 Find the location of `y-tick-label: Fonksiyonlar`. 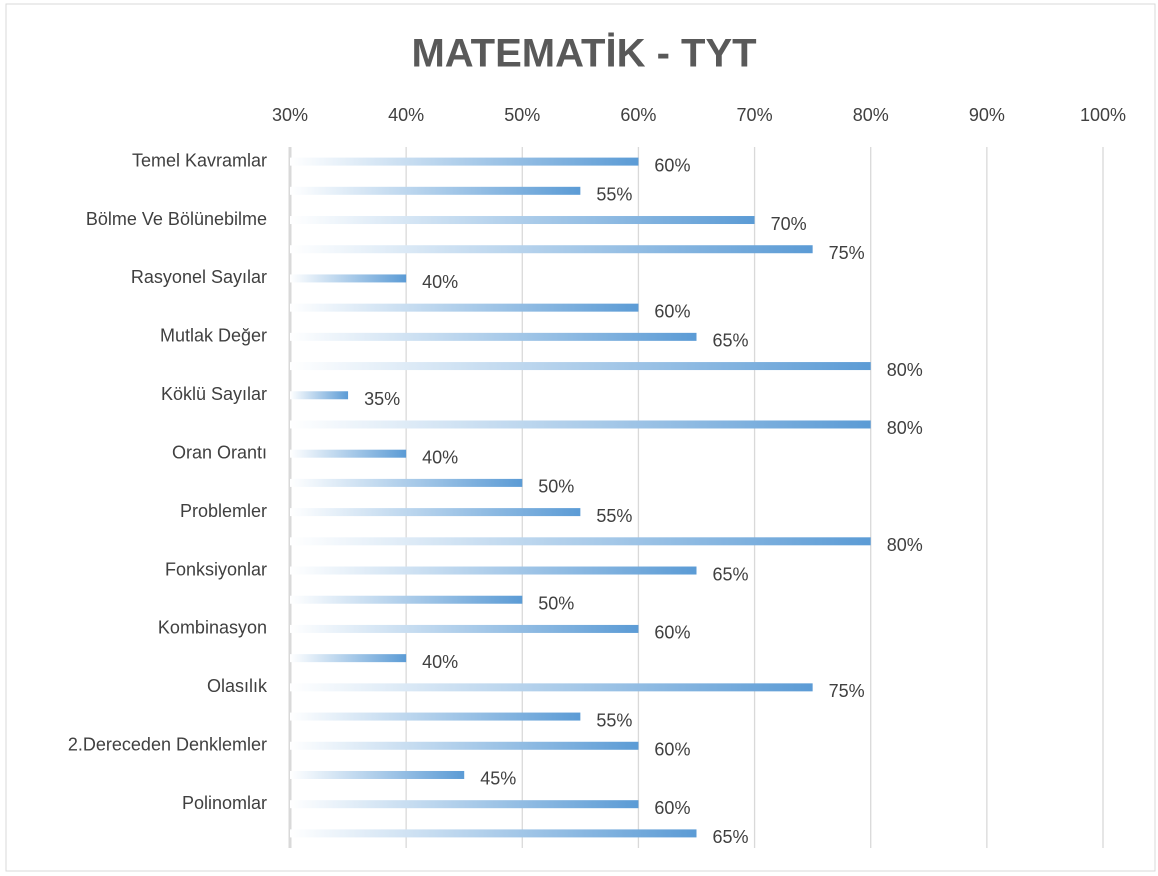

y-tick-label: Fonksiyonlar is located at coordinates (216, 569).